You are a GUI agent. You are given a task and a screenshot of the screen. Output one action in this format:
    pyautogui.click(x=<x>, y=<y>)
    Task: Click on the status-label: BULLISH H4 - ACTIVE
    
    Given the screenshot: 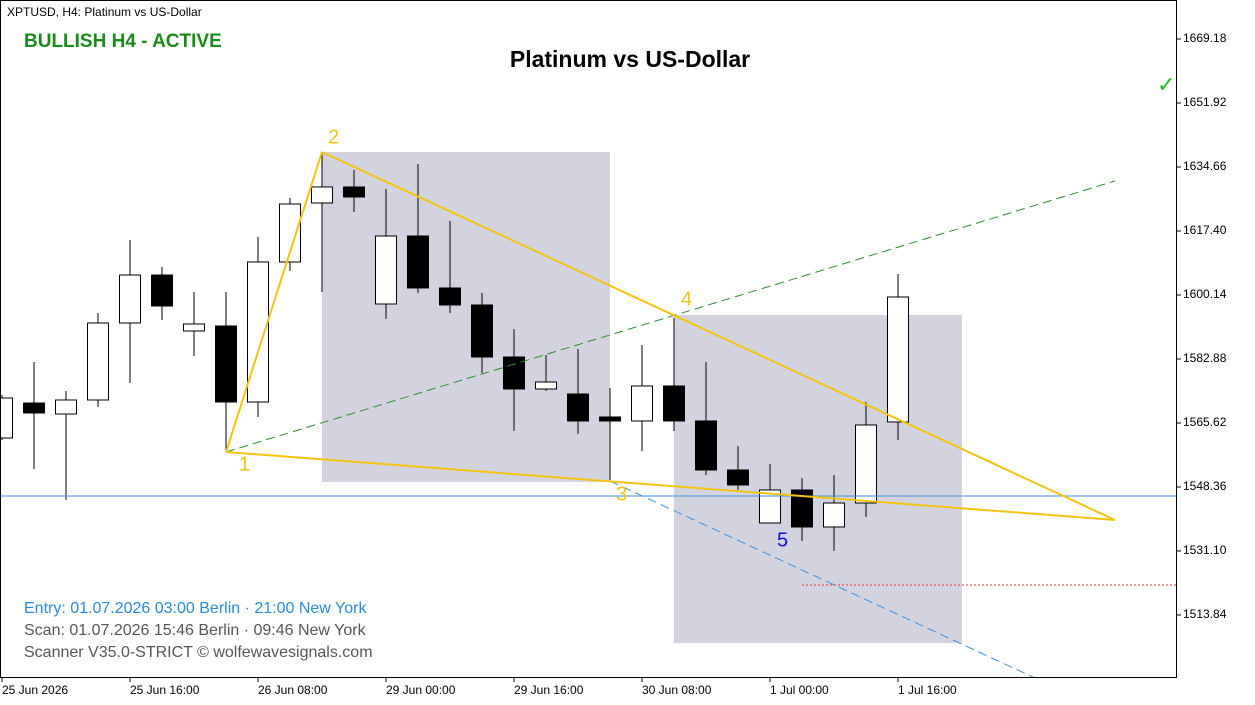 What is the action you would take?
    pyautogui.click(x=123, y=41)
    